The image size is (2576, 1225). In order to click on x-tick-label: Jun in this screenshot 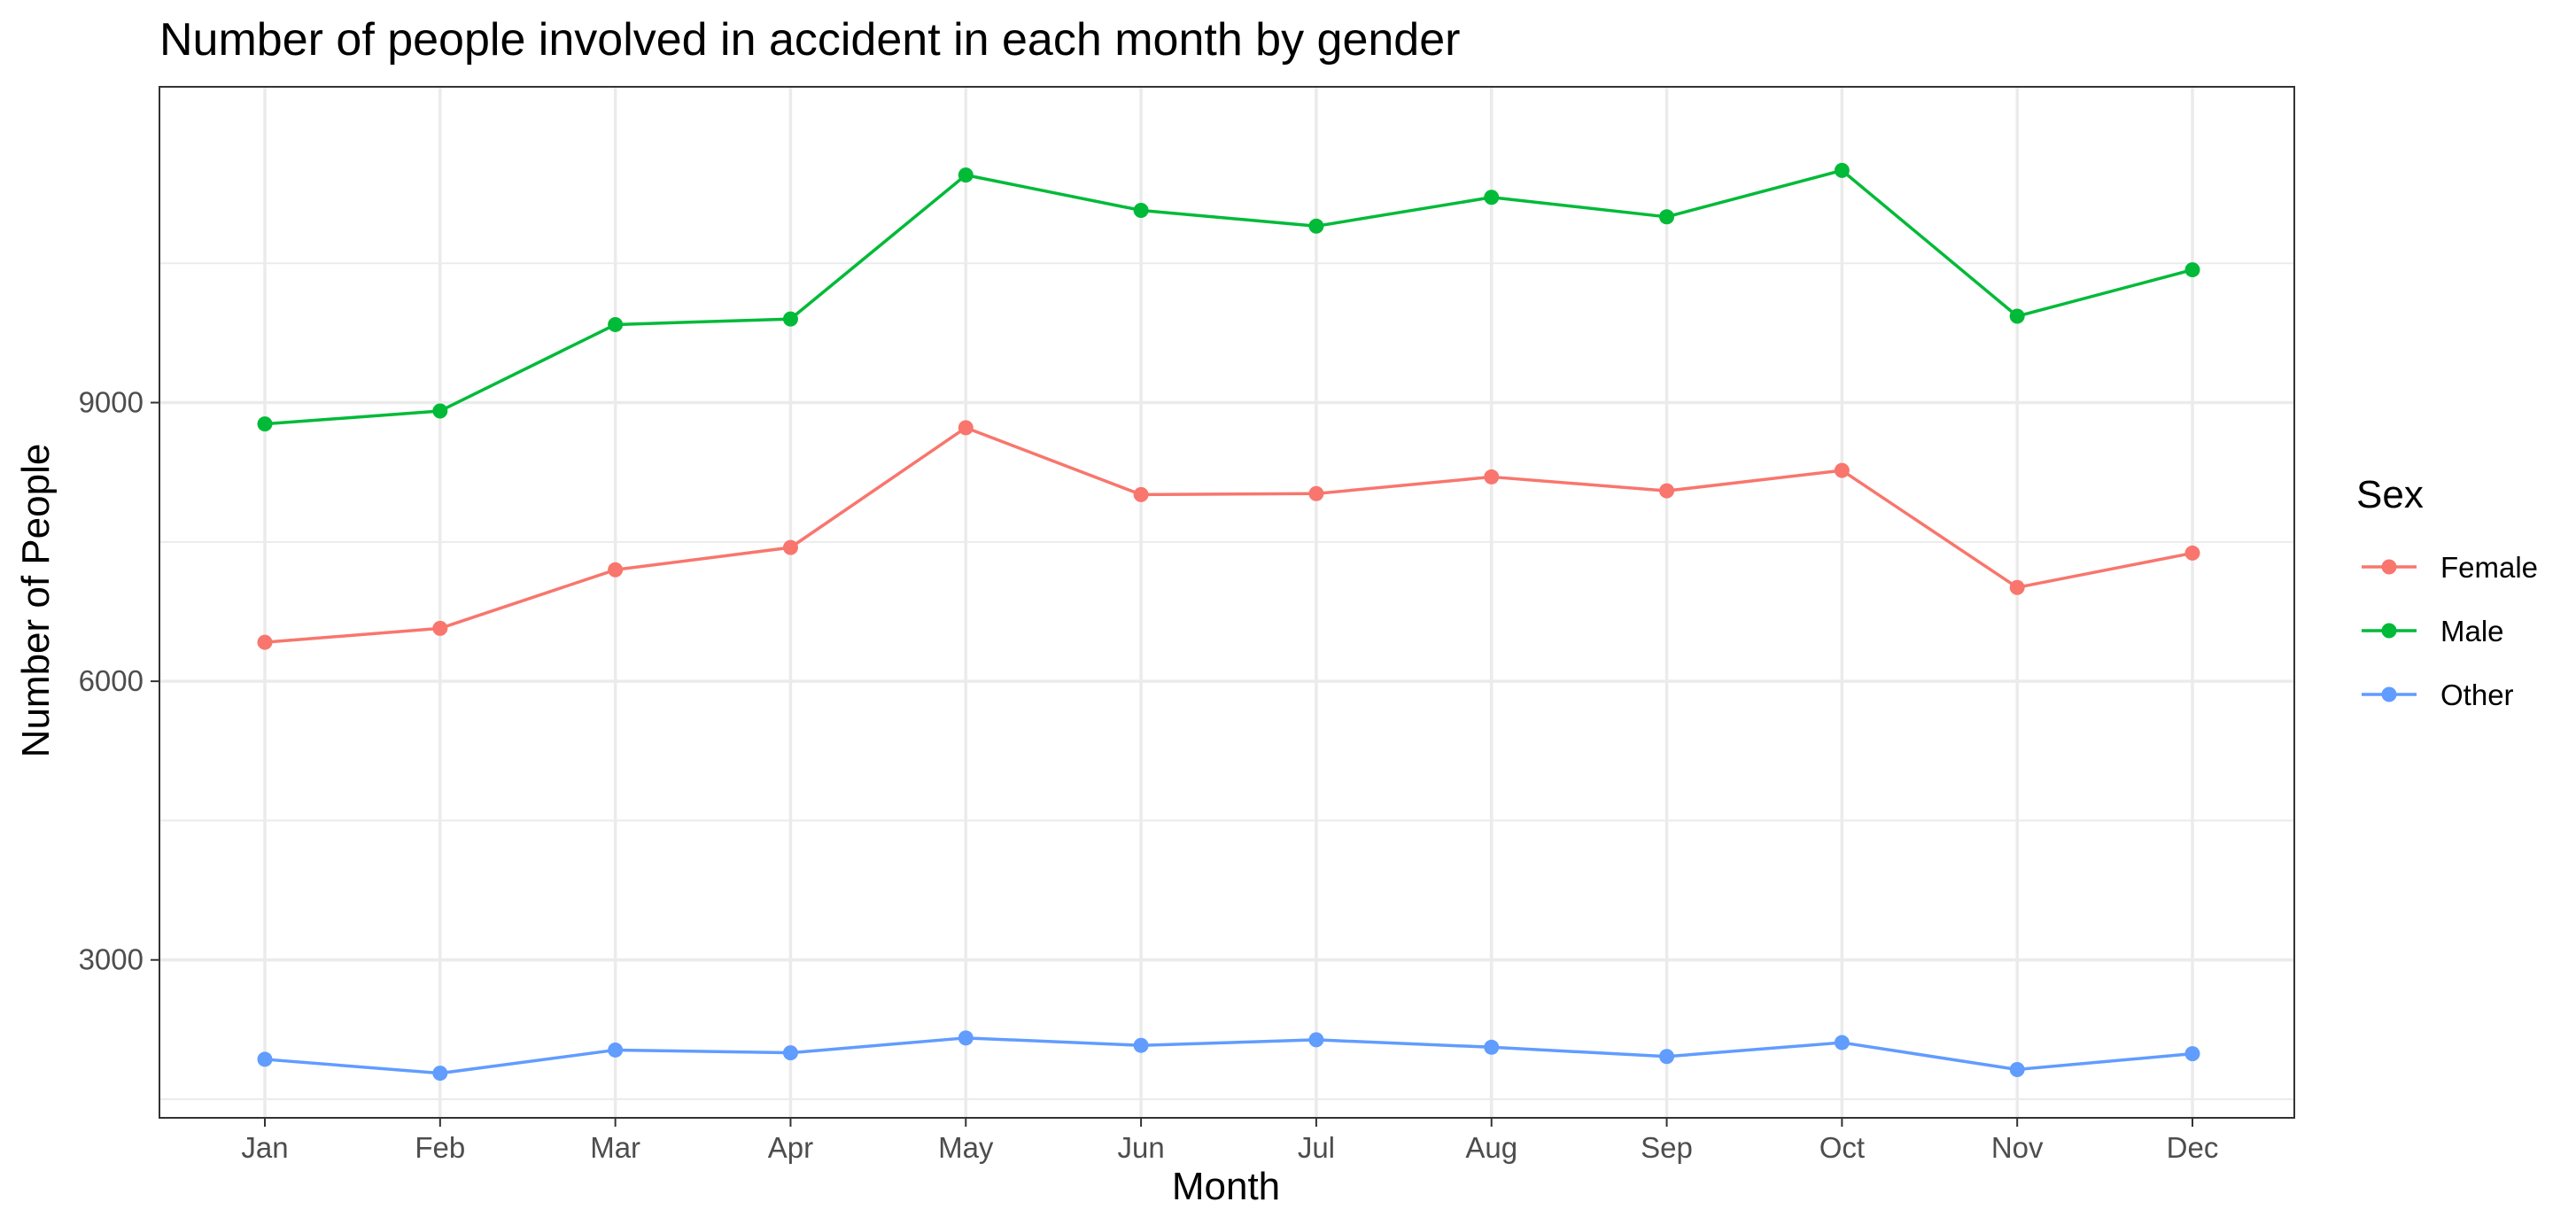, I will do `click(1140, 1147)`.